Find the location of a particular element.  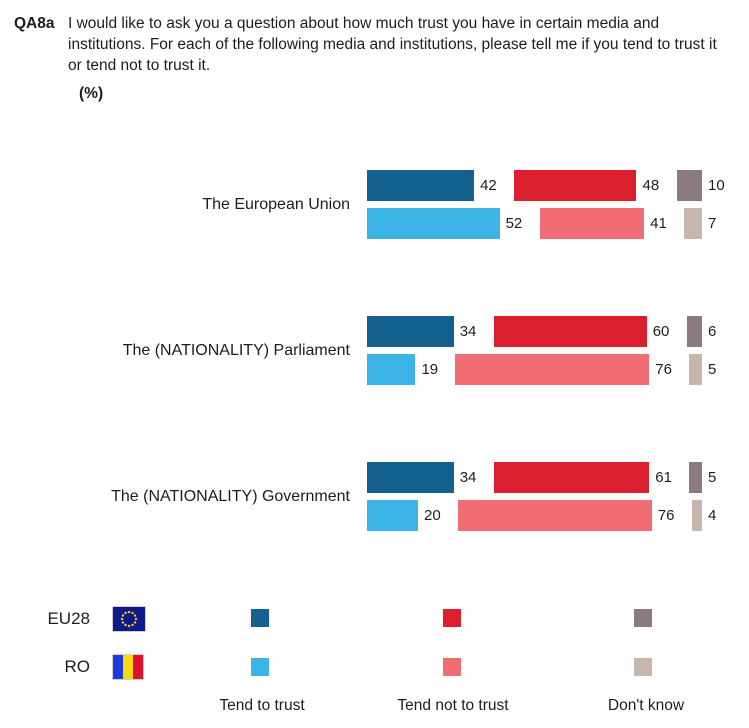

value-label: 20 is located at coordinates (432, 515).